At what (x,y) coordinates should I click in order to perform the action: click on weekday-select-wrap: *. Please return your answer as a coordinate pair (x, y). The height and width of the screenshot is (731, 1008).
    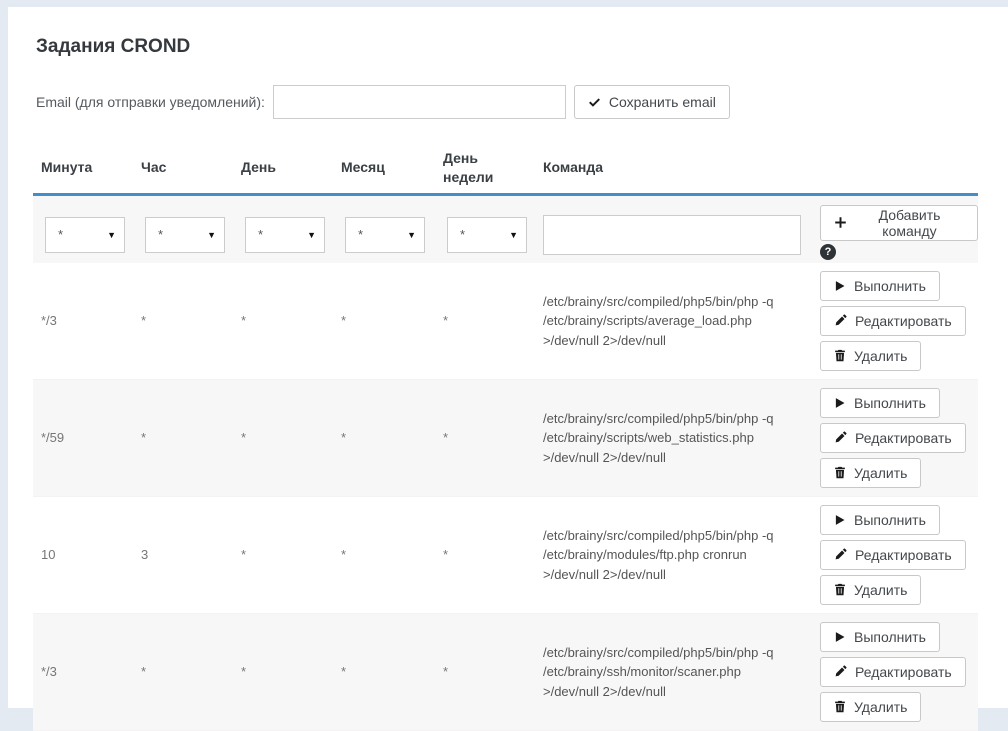
    Looking at the image, I should click on (487, 234).